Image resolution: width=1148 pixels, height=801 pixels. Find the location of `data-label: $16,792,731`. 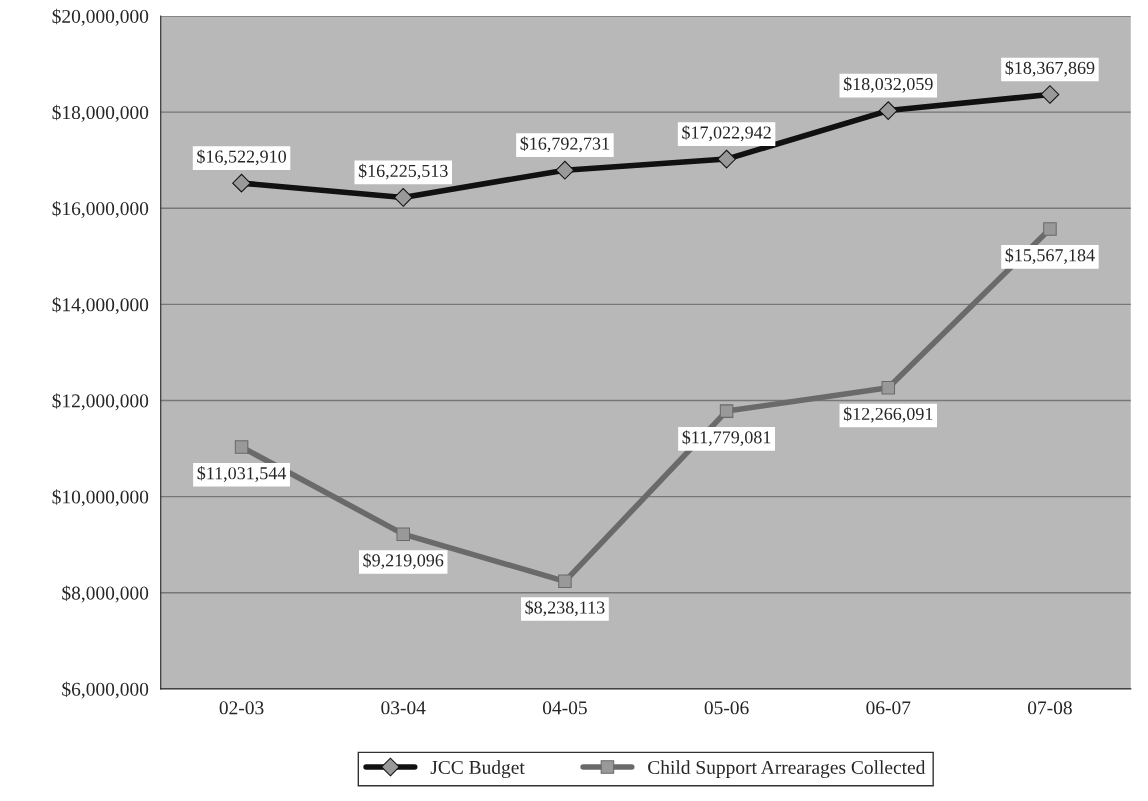

data-label: $16,792,731 is located at coordinates (564, 144).